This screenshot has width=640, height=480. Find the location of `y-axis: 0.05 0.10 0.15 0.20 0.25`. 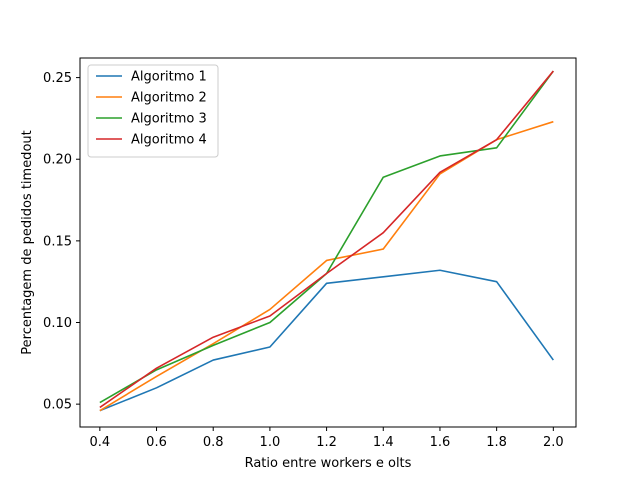

y-axis: 0.05 0.10 0.15 0.20 0.25 is located at coordinates (61, 242).